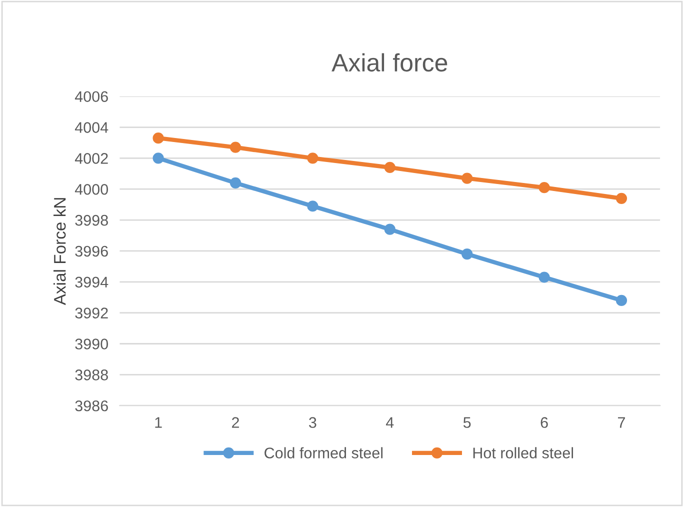 The width and height of the screenshot is (684, 507). What do you see at coordinates (235, 422) in the screenshot?
I see `x-tick-label: 2` at bounding box center [235, 422].